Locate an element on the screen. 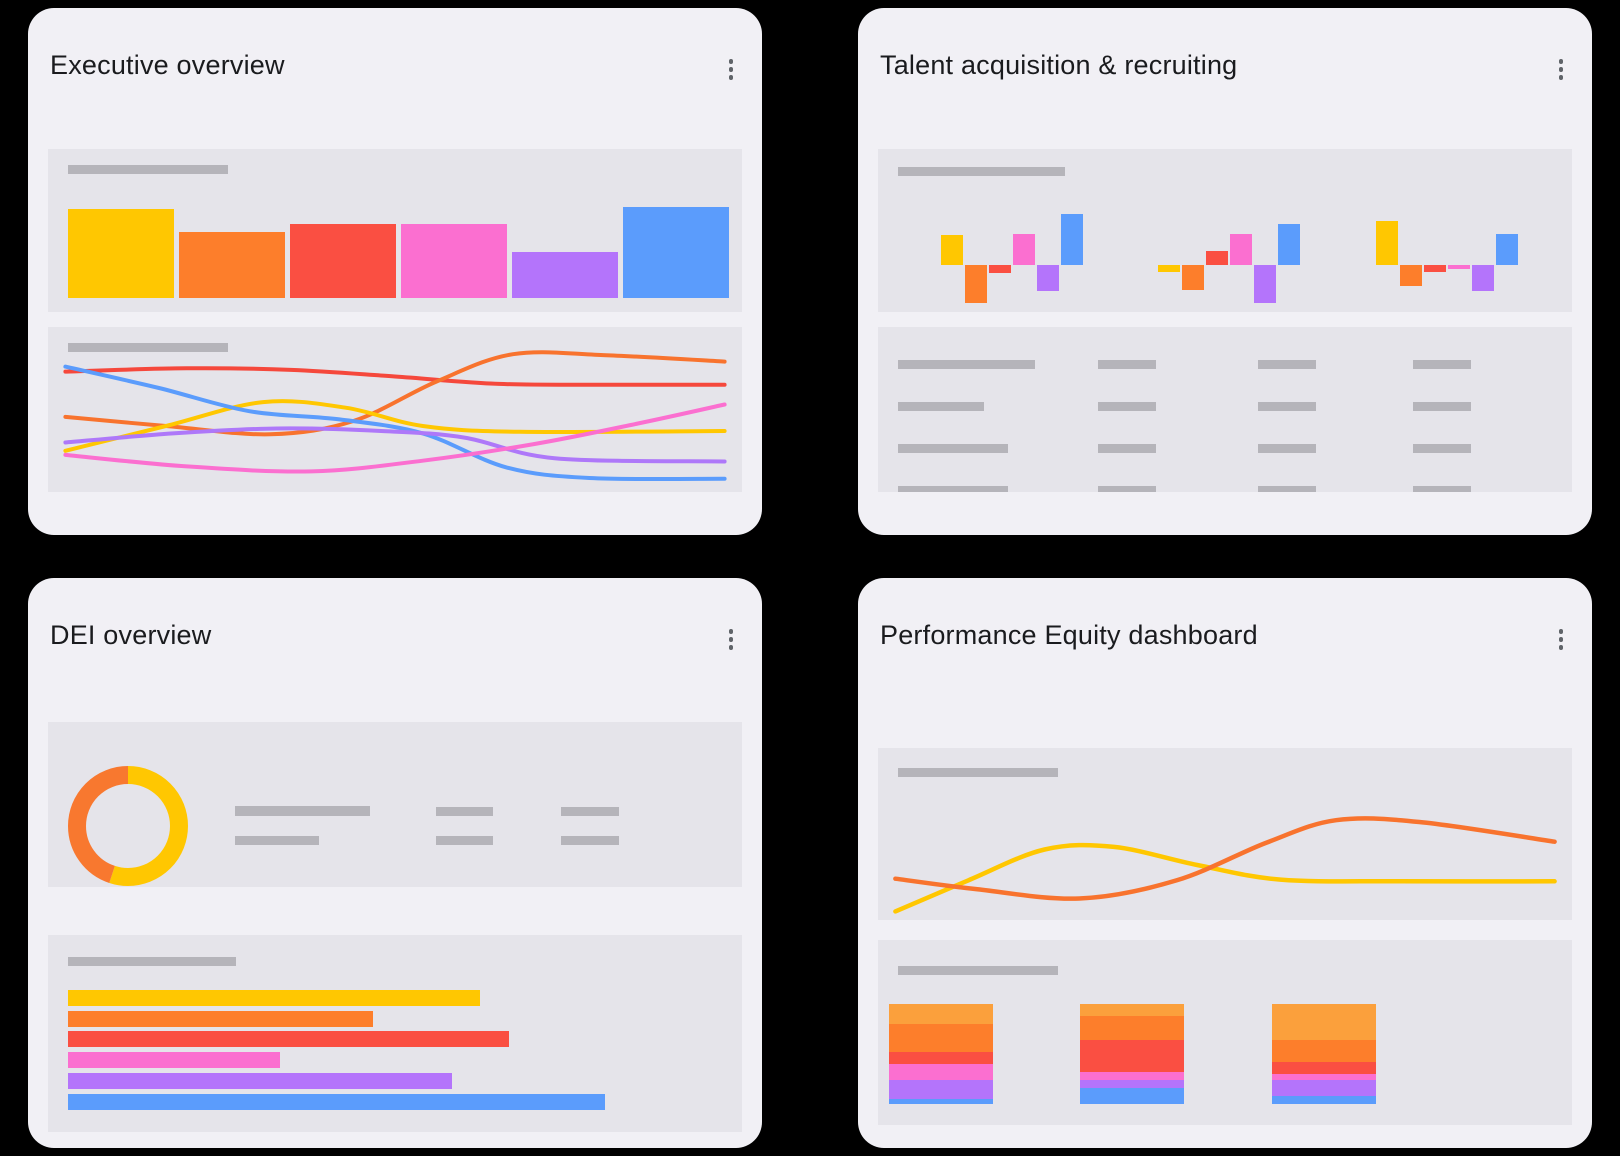 Image resolution: width=1620 pixels, height=1156 pixels. bar-chart is located at coordinates (395, 230).